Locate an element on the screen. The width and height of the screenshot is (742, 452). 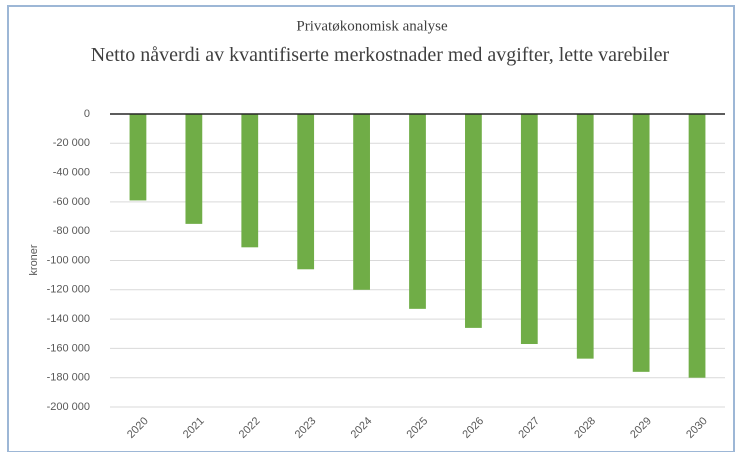
y-tick-label: -200 000 is located at coordinates (68, 407).